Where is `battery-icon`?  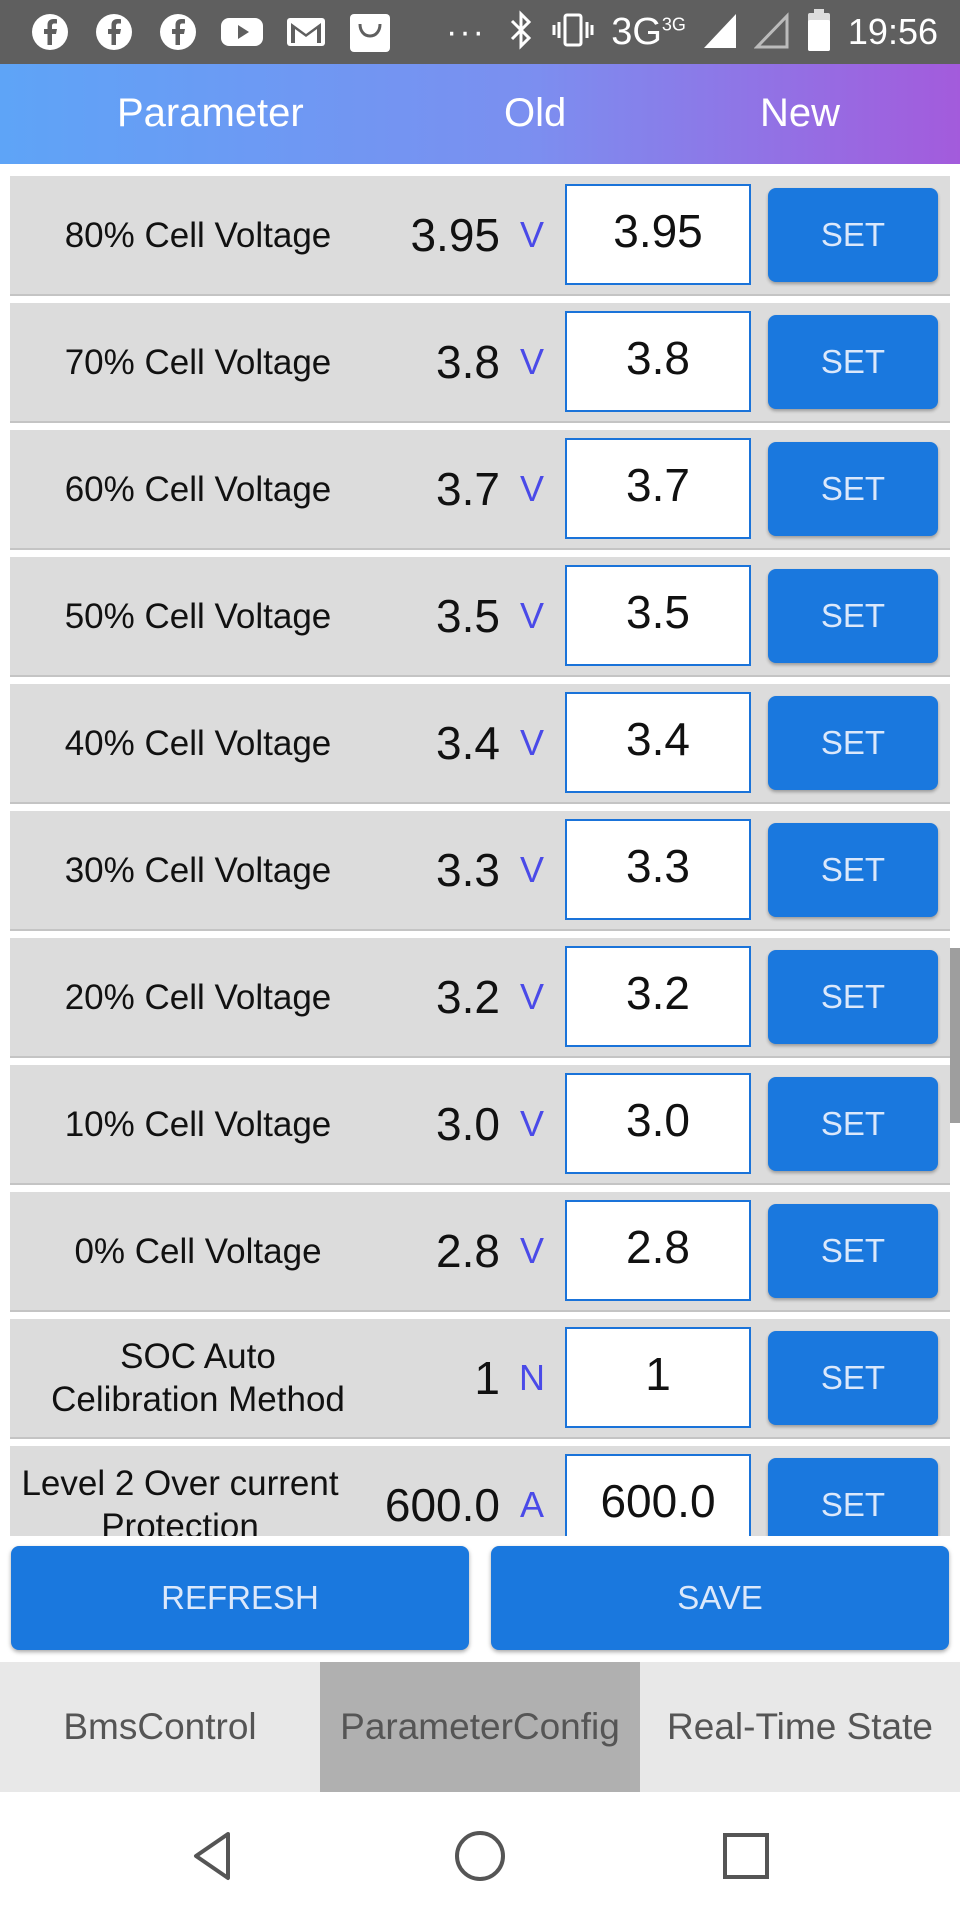
battery-icon is located at coordinates (819, 32).